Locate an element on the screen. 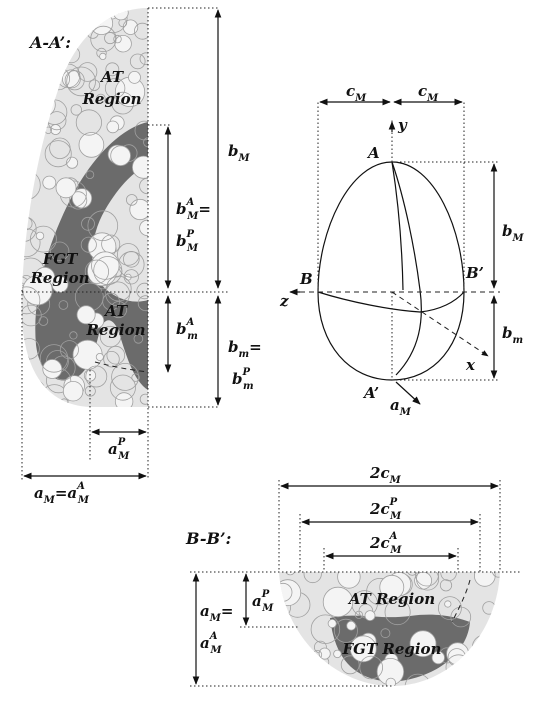  bb-at-region-label: AT Region is located at coordinates (391, 599).